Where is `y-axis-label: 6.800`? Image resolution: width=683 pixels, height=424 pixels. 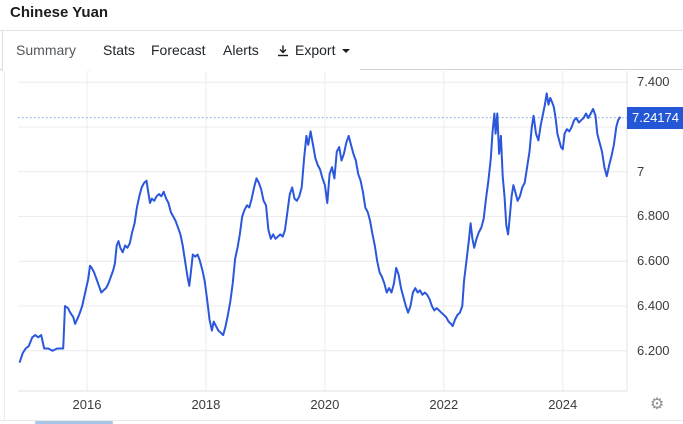 y-axis-label: 6.800 is located at coordinates (653, 216).